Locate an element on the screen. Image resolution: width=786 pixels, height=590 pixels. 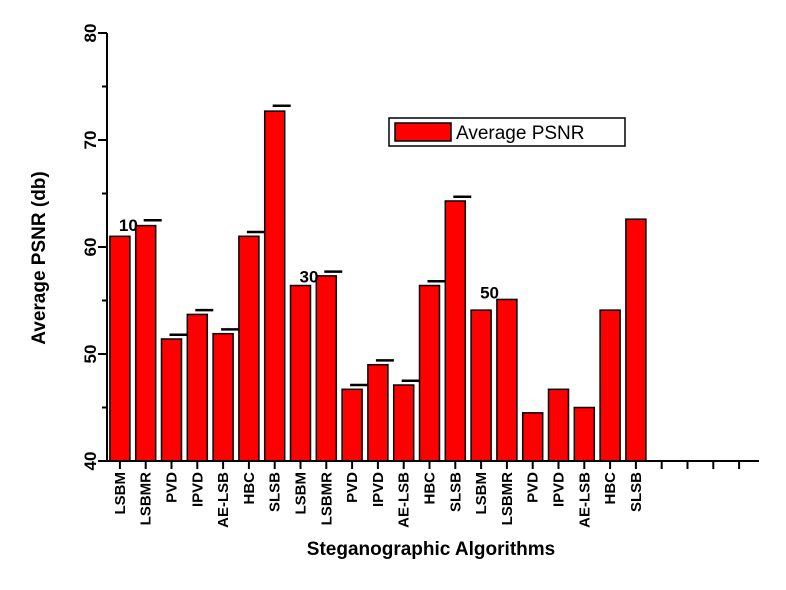
y-axis-title: Average PSNR (db) is located at coordinates (39, 258).